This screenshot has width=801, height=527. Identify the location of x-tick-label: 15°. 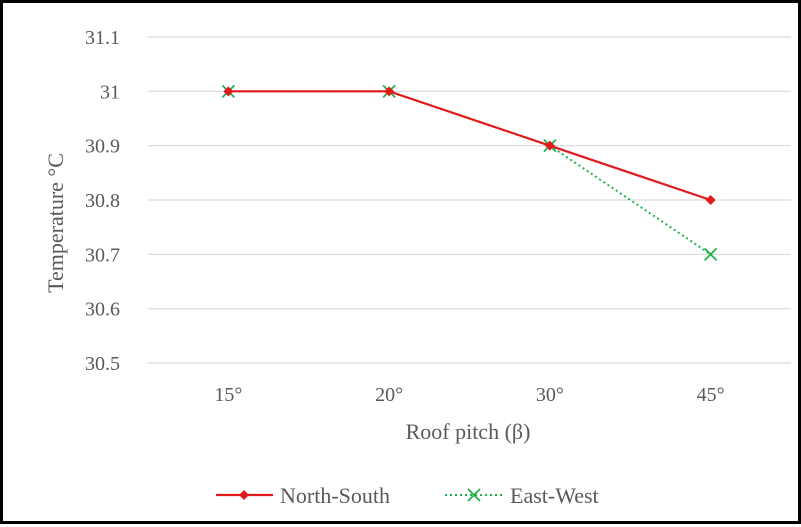
(228, 395).